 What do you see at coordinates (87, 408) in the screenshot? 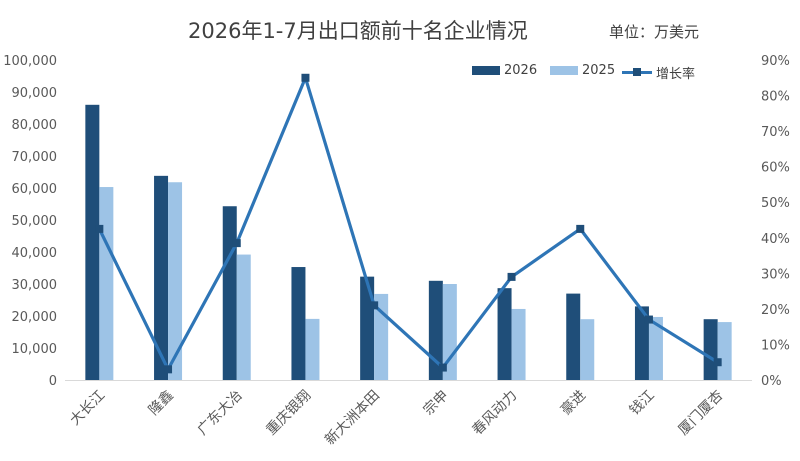
I see `x-tick-label: 大长江` at bounding box center [87, 408].